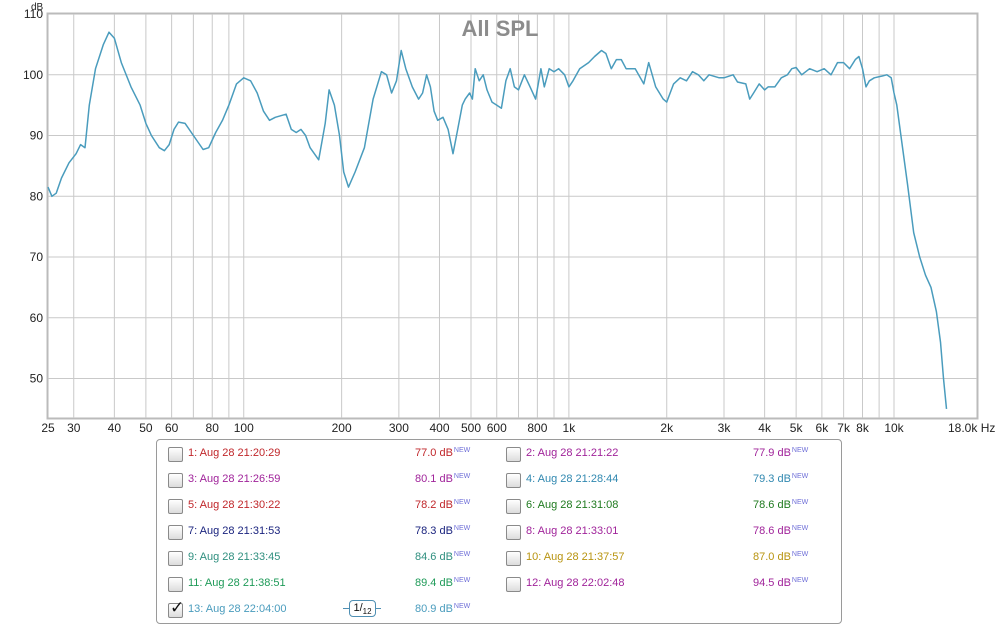 This screenshot has width=1000, height=626. Describe the element at coordinates (237, 609) in the screenshot. I see `legend-label: 13: Aug 28 22:04:00` at that location.